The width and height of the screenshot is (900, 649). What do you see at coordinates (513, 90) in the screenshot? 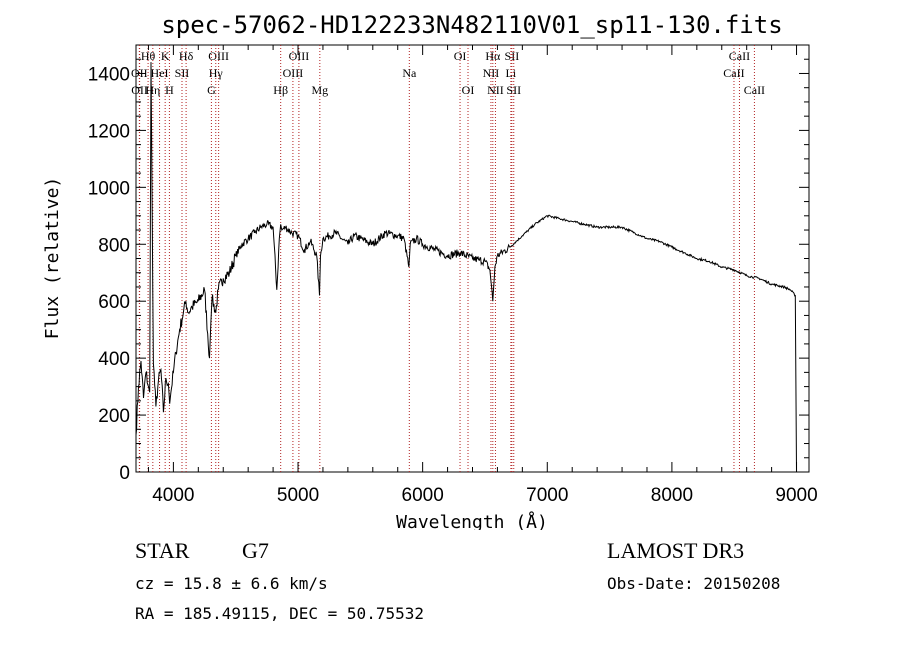
I see `marker-label-24: SII` at bounding box center [513, 90].